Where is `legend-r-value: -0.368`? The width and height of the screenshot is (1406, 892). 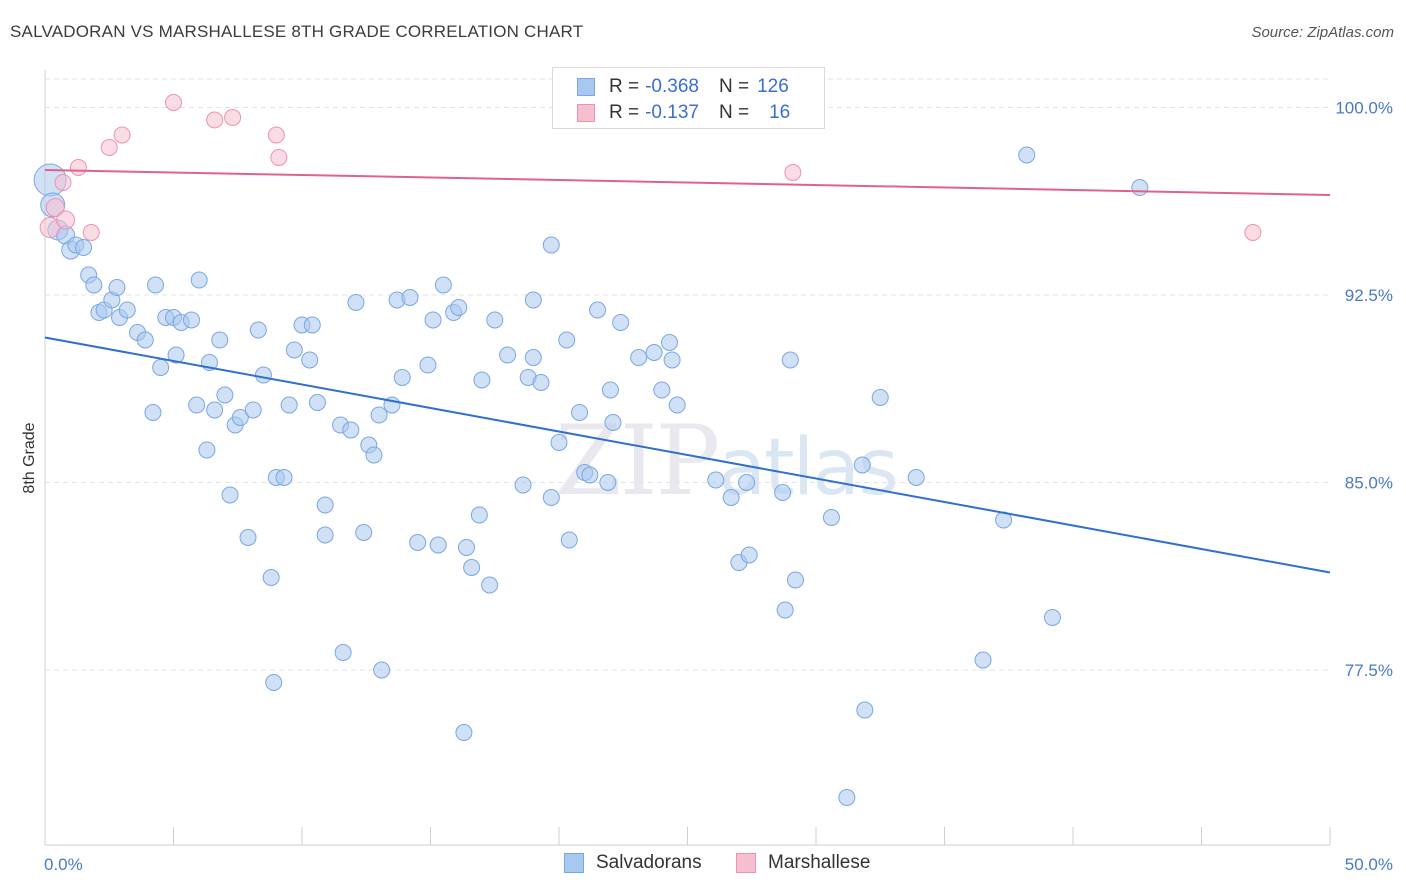
legend-r-value: -0.368 is located at coordinates (672, 86).